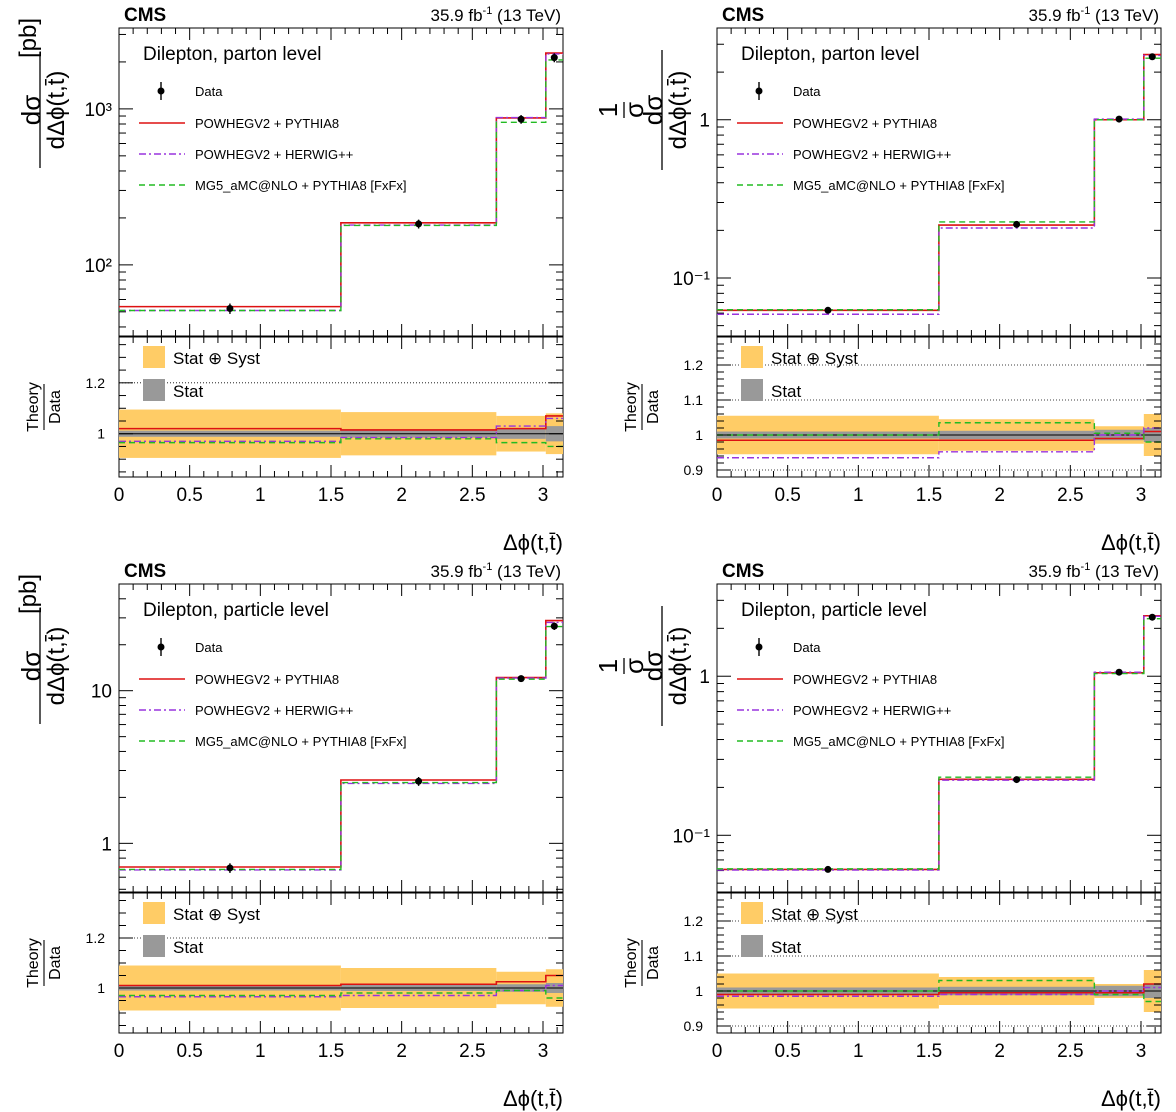  Describe the element at coordinates (694, 956) in the screenshot. I see `ratio-y-tick-label: 1.1` at that location.